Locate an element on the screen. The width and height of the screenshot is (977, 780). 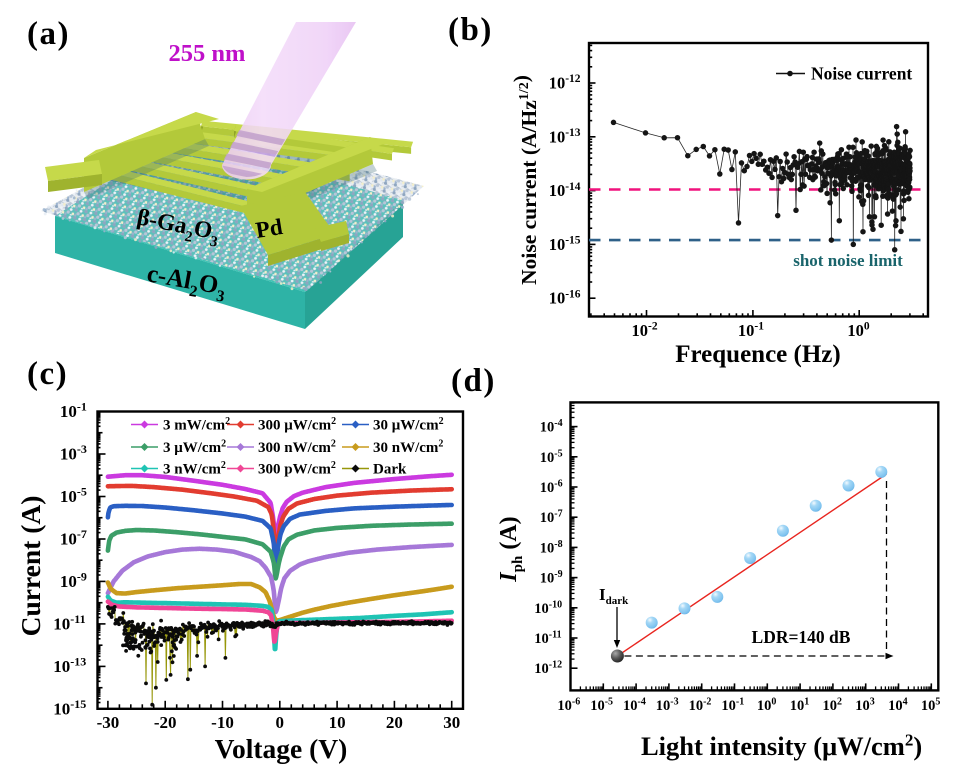
svg-text: (a) is located at coordinates (48, 34).